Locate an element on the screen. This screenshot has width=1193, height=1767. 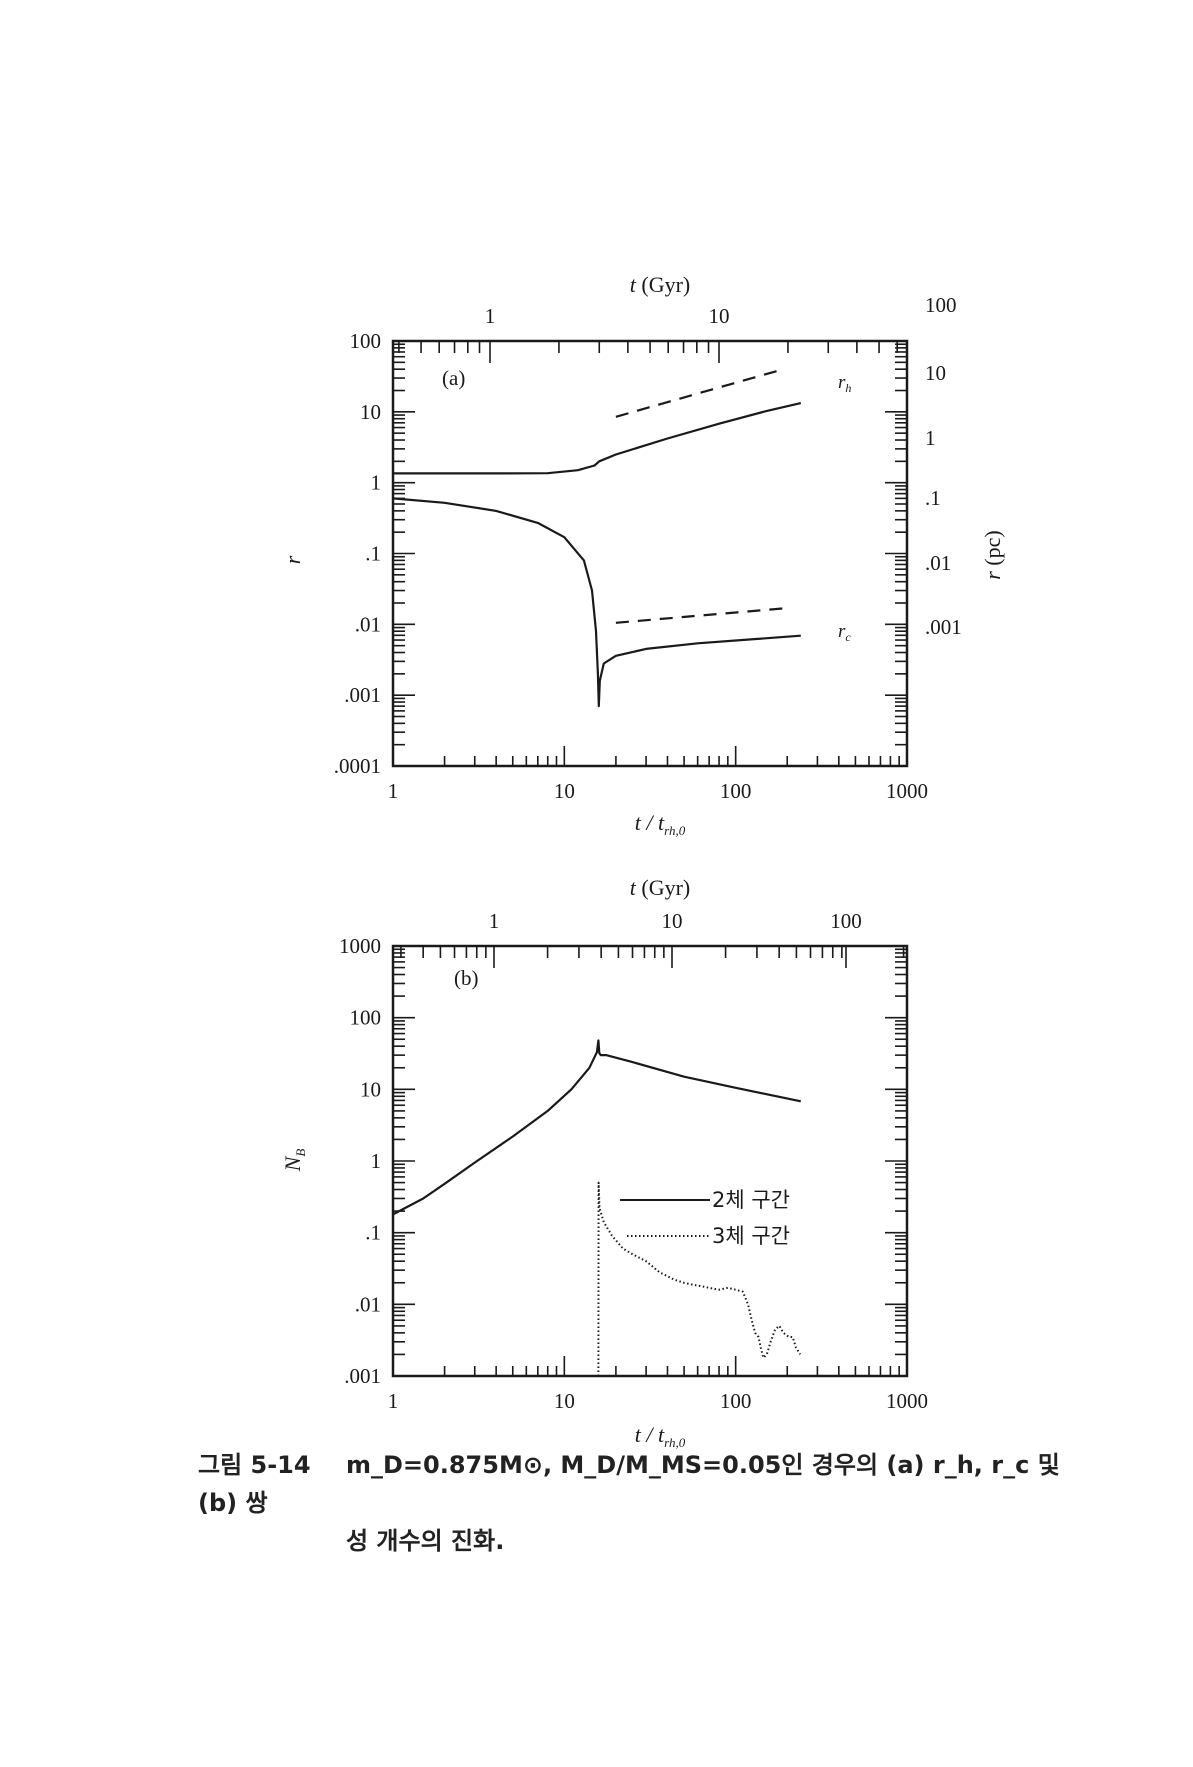
panel-label-a: (a) is located at coordinates (453, 378).